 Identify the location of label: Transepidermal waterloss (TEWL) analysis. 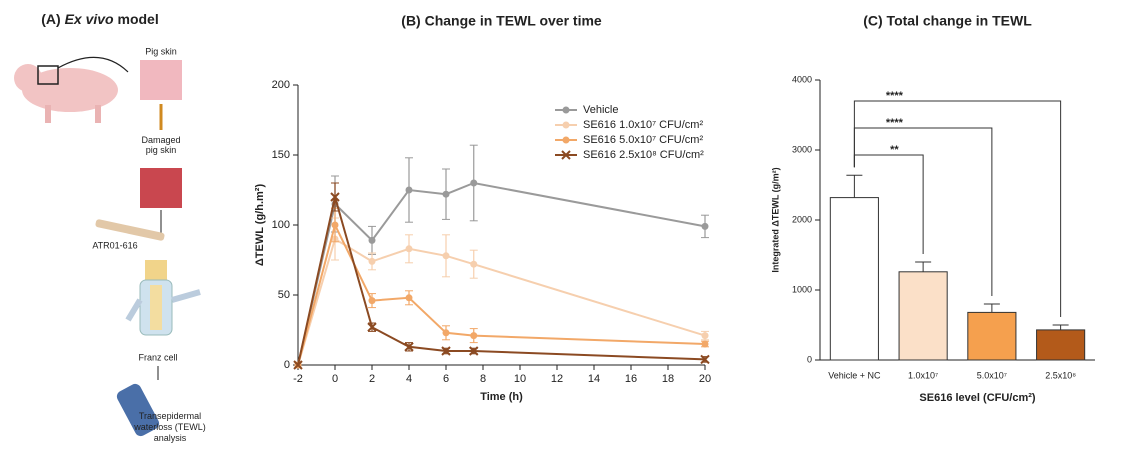
(169, 427).